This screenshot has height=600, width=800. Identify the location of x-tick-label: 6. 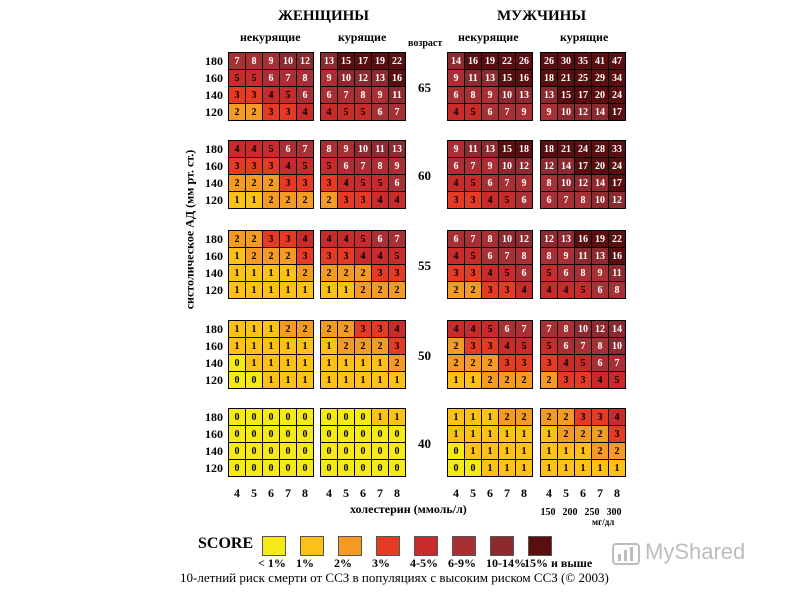
(583, 493).